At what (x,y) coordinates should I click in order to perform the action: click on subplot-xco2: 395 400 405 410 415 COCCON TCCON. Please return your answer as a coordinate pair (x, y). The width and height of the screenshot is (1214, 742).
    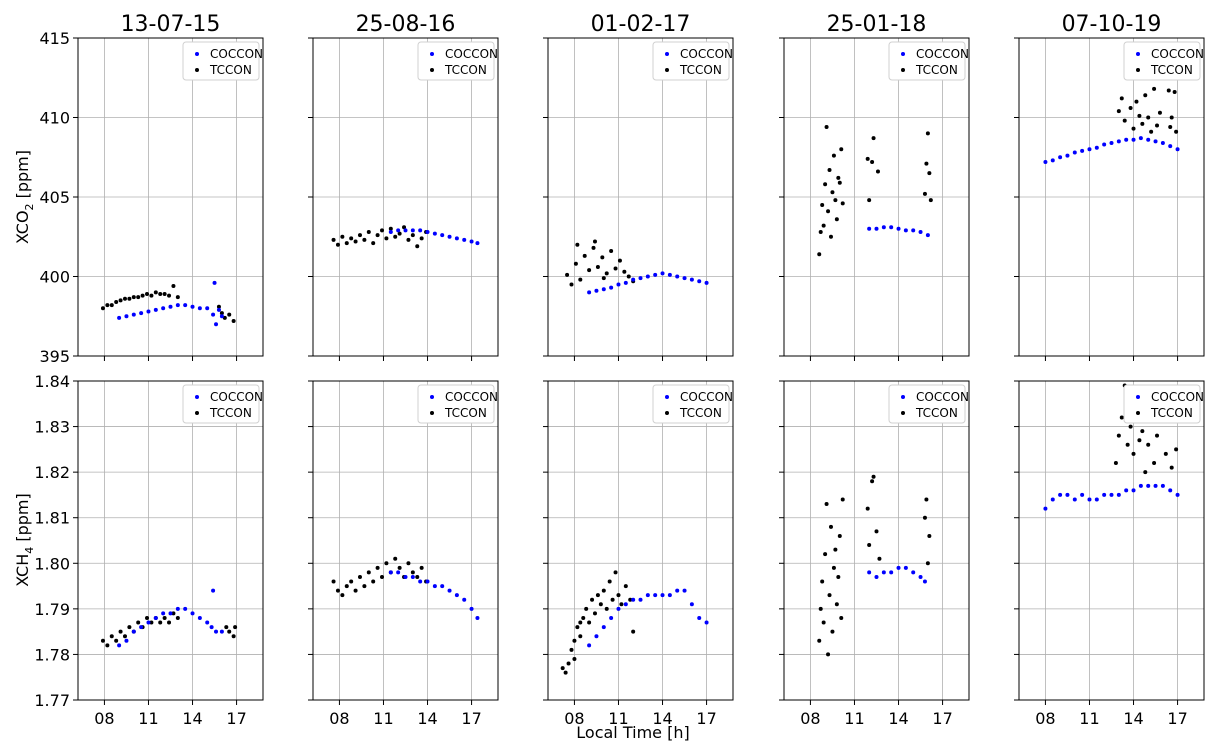
    Looking at the image, I should click on (151, 197).